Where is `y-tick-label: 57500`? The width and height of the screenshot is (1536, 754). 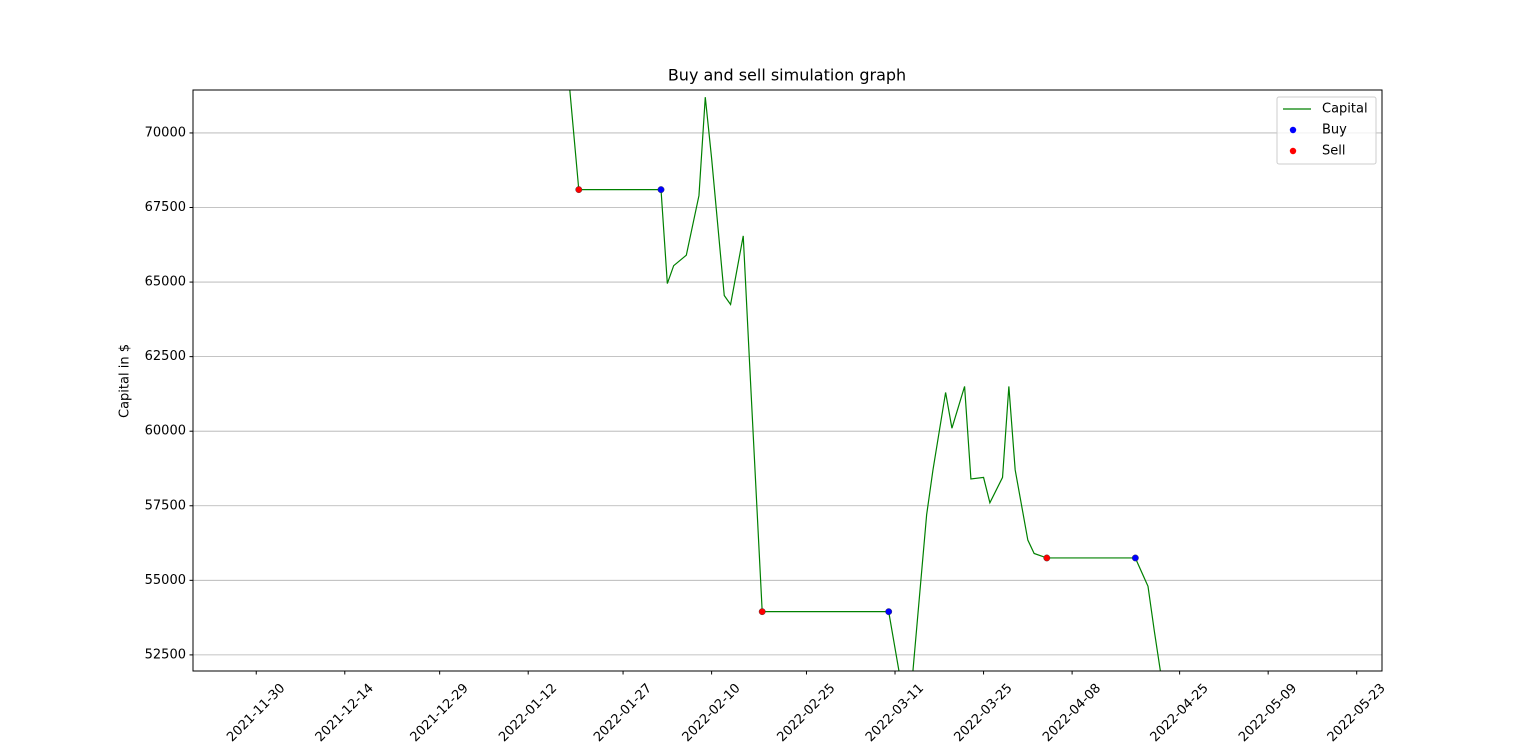 y-tick-label: 57500 is located at coordinates (165, 505).